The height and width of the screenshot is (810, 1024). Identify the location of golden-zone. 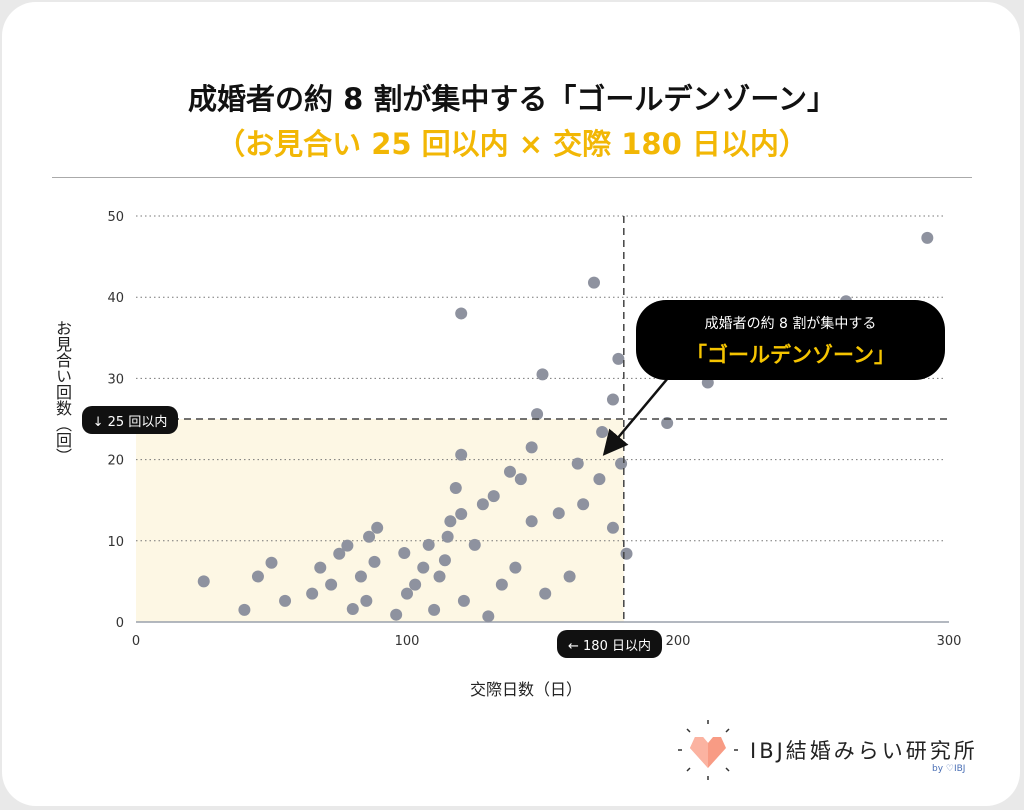
(380, 520).